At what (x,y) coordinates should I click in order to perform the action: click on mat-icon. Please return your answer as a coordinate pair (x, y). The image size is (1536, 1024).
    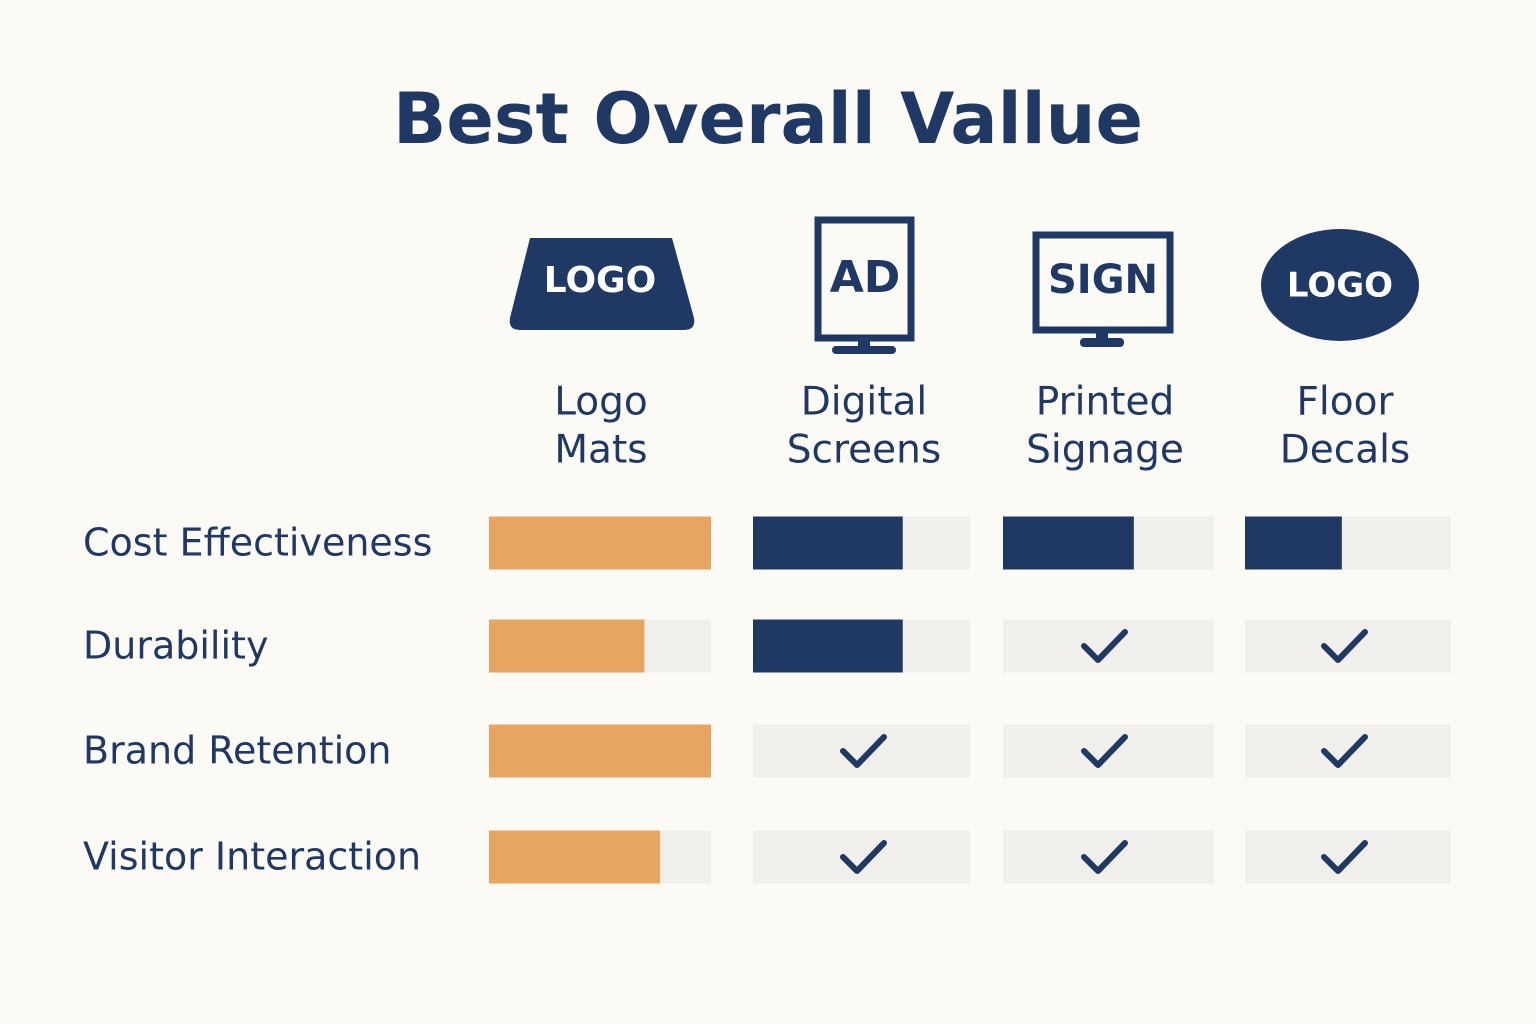
    Looking at the image, I should click on (602, 284).